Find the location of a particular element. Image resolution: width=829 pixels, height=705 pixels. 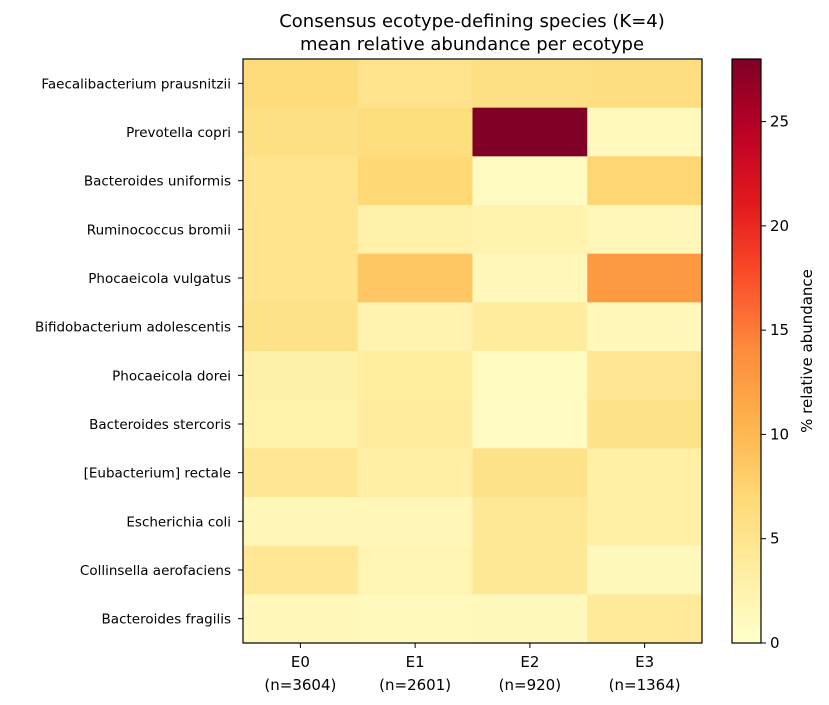

column-labels: E0 (n=3604) E1 (n=2601) E2 (n=920) E3 (n=1364) is located at coordinates (472, 668).